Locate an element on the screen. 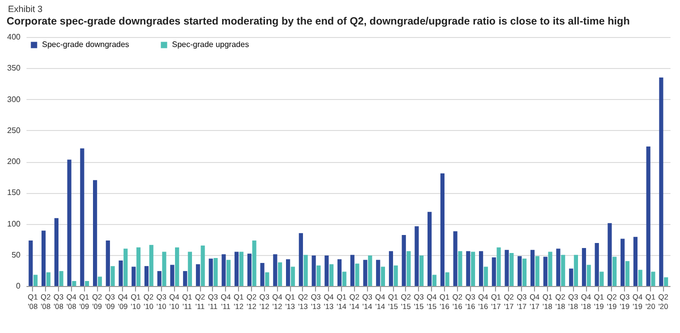 The image size is (680, 333). y-tick-label: 100 is located at coordinates (14, 223).